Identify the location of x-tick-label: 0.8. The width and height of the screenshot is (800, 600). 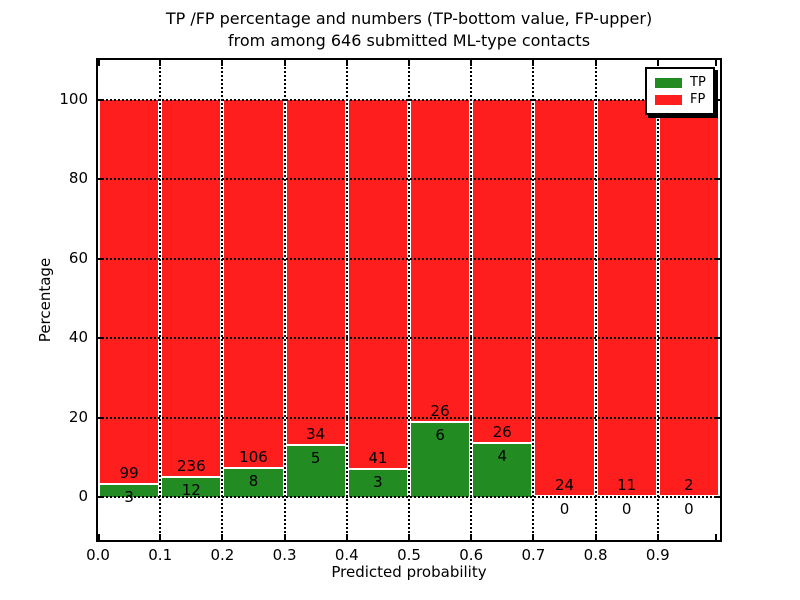
(595, 555).